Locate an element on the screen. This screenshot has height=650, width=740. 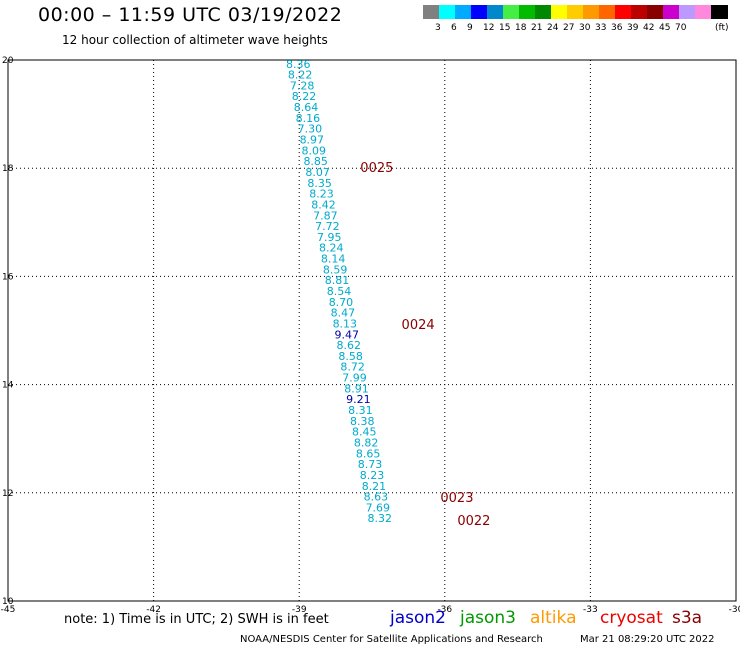
color-scale-tick: 33 is located at coordinates (601, 28).